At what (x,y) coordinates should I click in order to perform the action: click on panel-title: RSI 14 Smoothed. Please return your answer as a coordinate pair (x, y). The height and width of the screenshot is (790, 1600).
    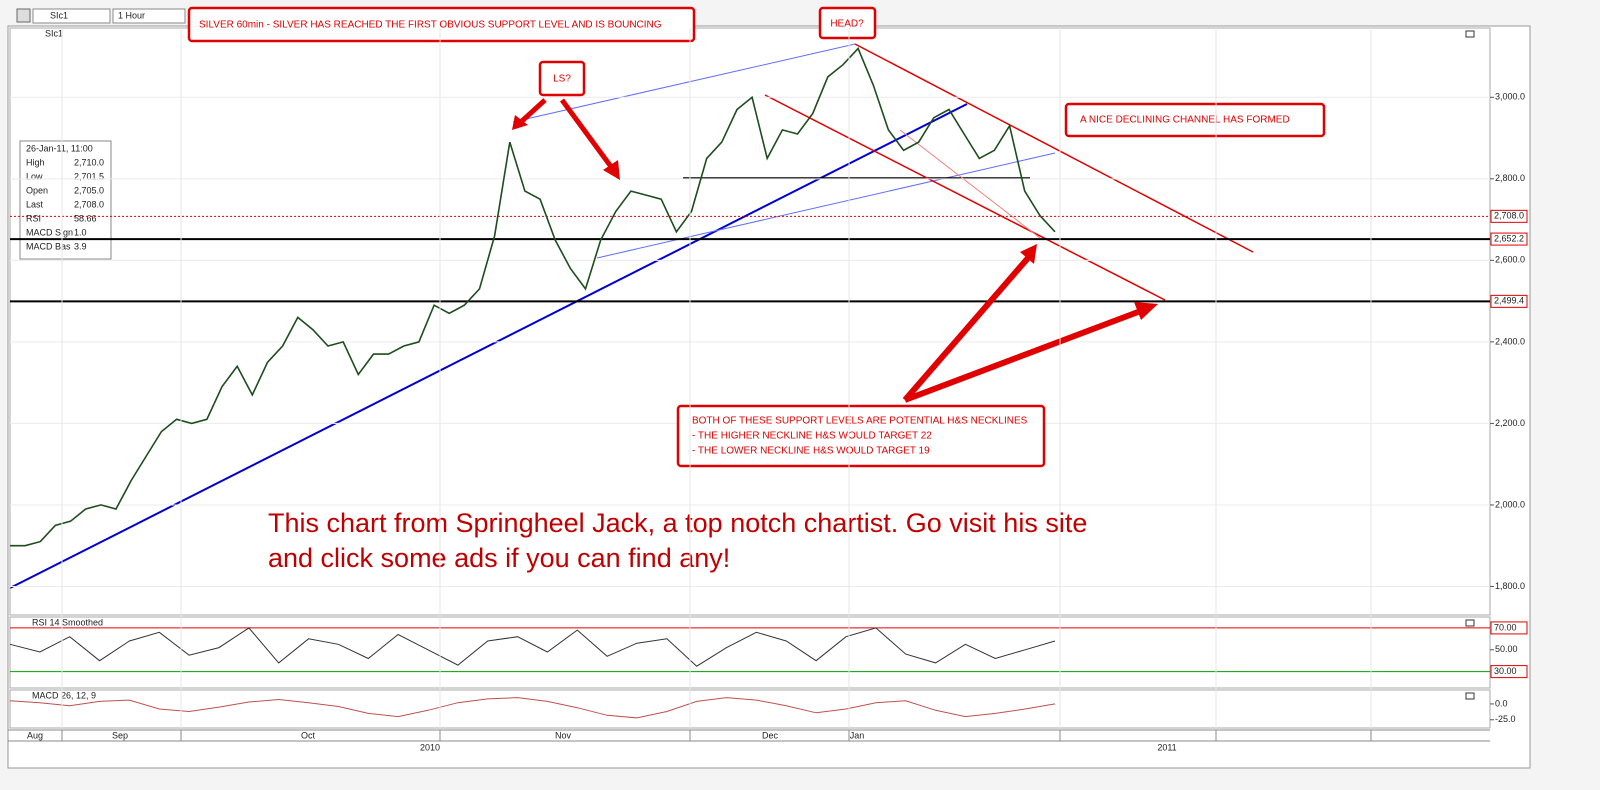
    Looking at the image, I should click on (67, 622).